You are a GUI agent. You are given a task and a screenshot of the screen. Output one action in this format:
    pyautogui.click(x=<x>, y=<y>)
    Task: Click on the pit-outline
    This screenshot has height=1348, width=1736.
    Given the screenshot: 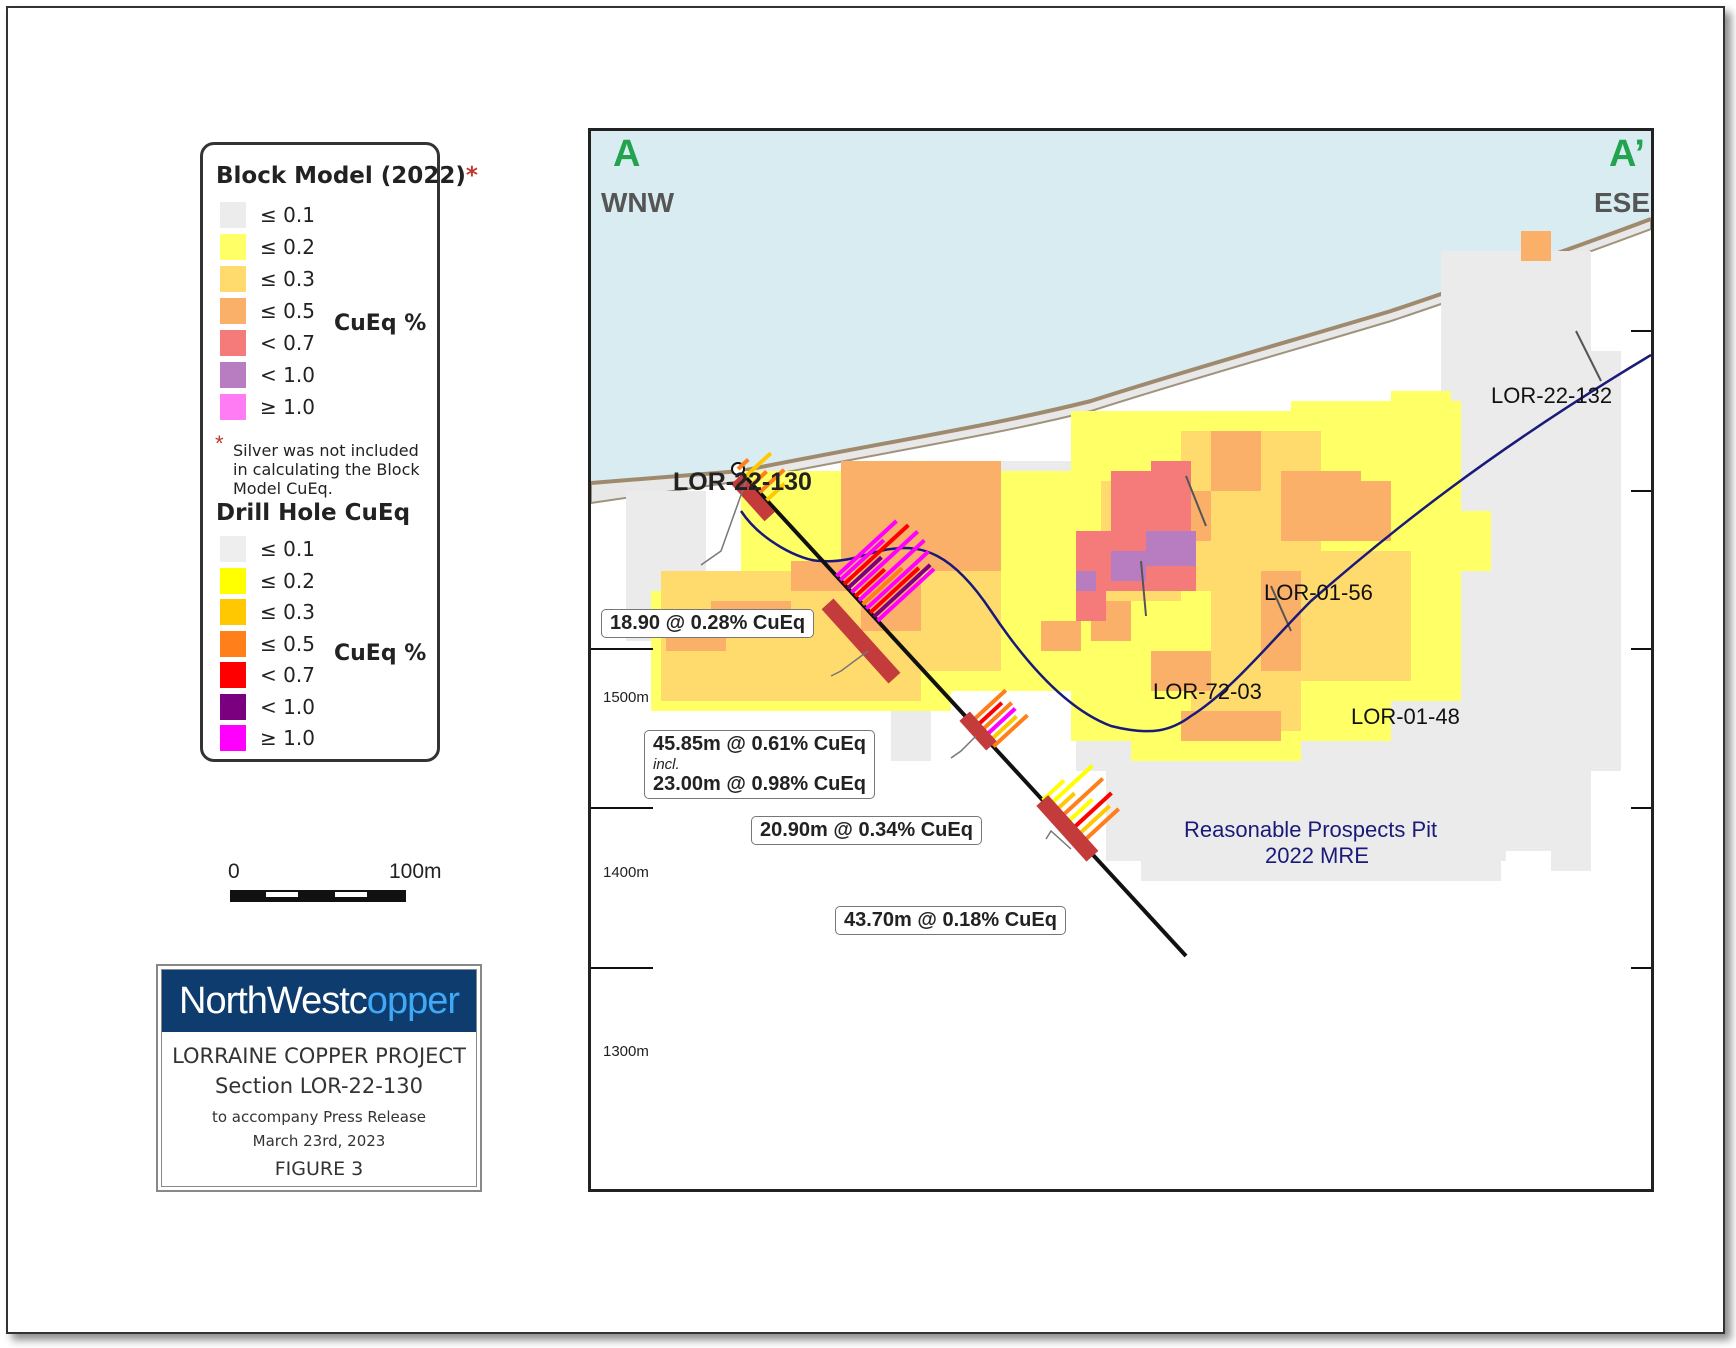 What is the action you would take?
    pyautogui.click(x=1195, y=543)
    